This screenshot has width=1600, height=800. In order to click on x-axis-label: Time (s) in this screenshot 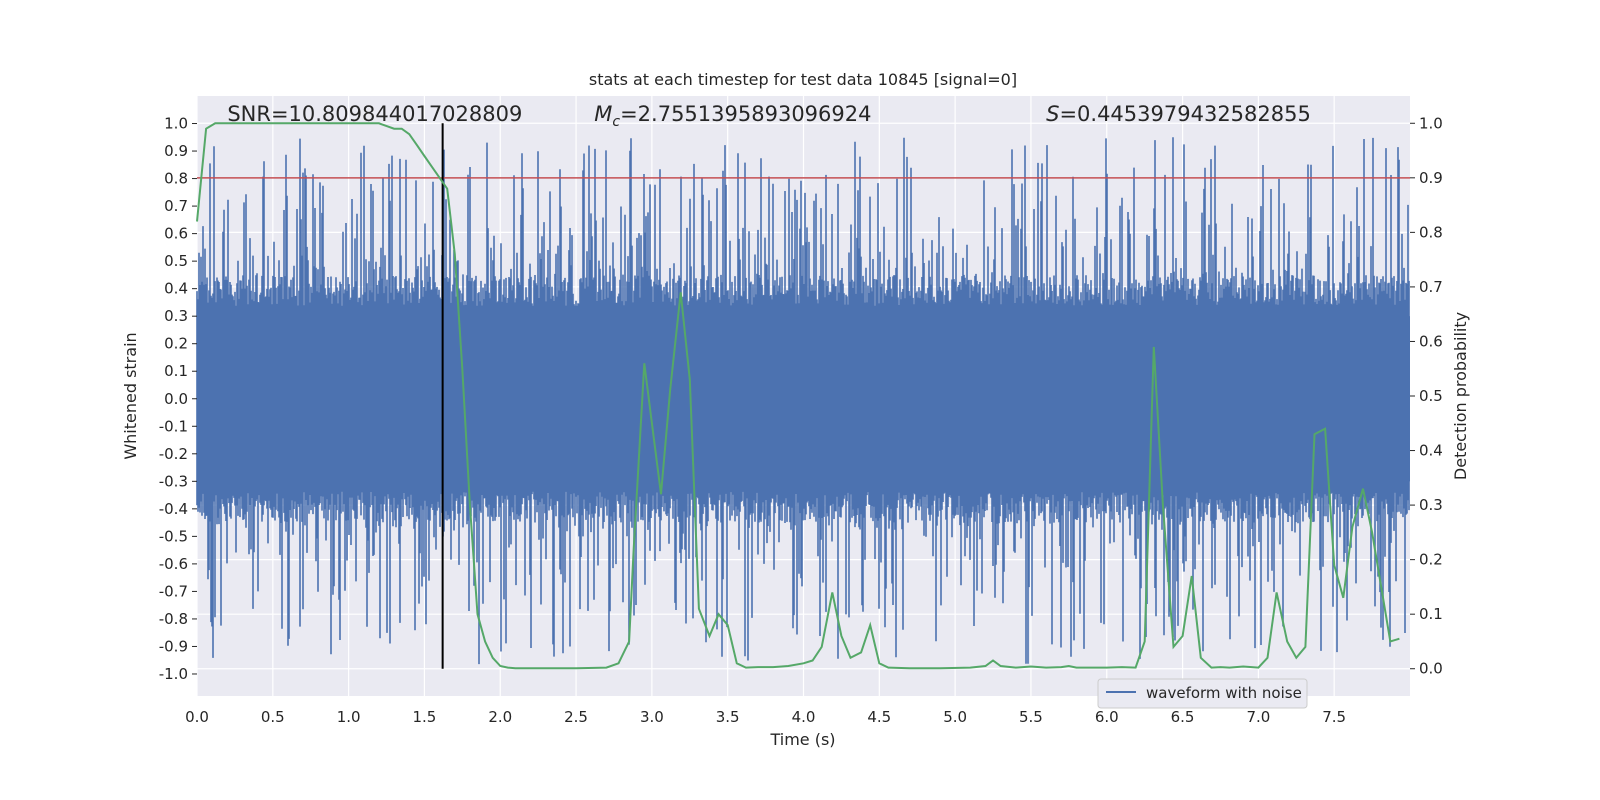, I will do `click(802, 739)`.